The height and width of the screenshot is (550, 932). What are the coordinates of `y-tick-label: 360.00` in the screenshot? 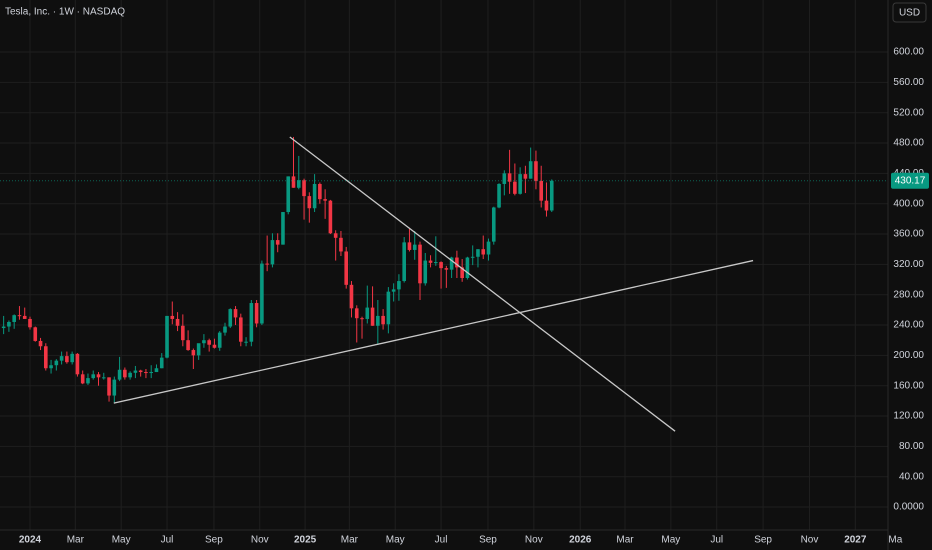 It's located at (908, 234).